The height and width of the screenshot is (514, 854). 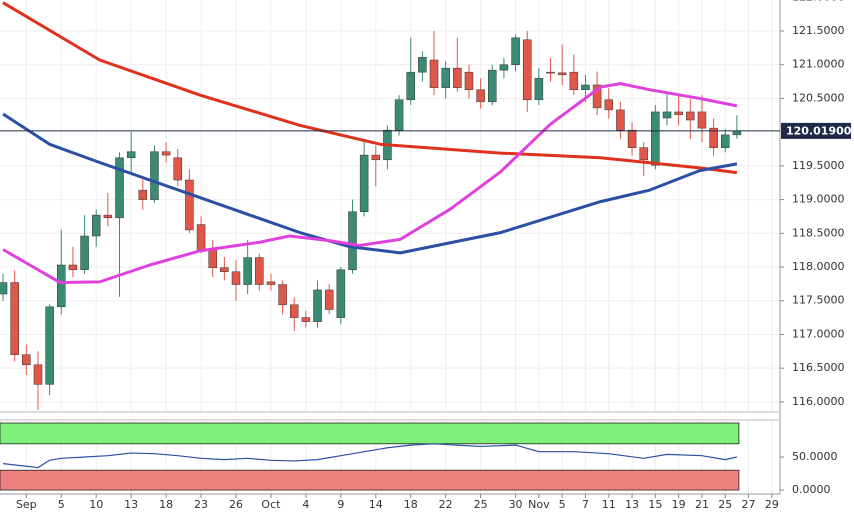 What do you see at coordinates (305, 504) in the screenshot?
I see `x-tick-label: 4` at bounding box center [305, 504].